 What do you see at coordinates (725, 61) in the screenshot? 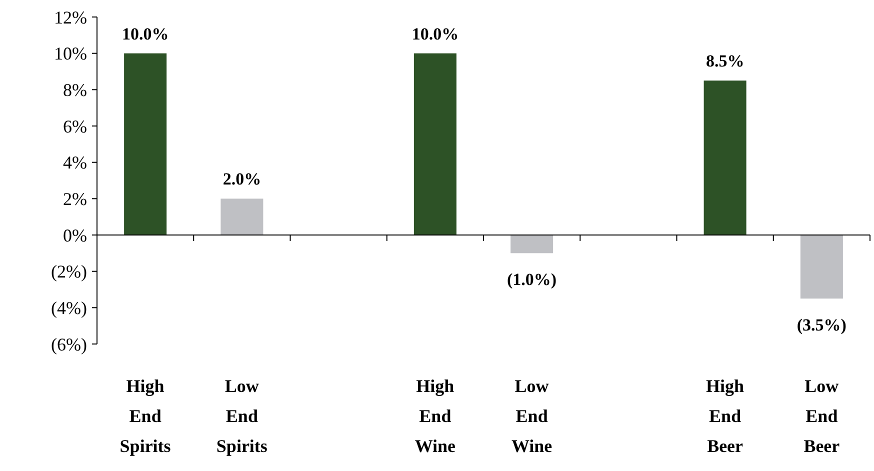
I see `data-label: 8.5%` at bounding box center [725, 61].